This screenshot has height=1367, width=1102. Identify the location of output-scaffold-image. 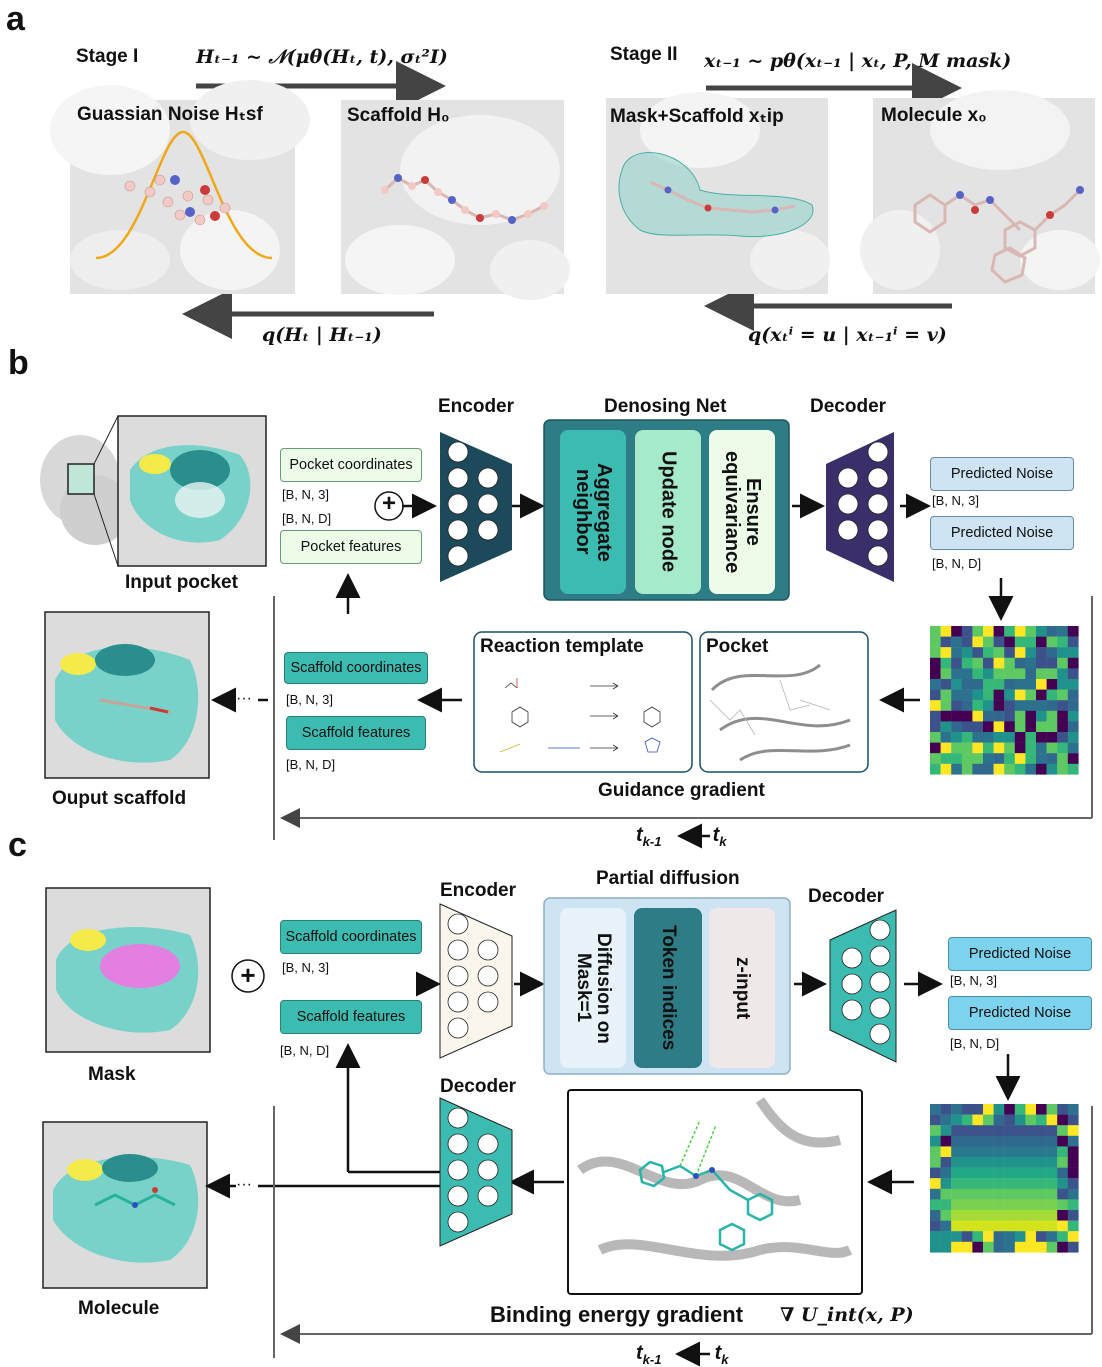
(127, 695).